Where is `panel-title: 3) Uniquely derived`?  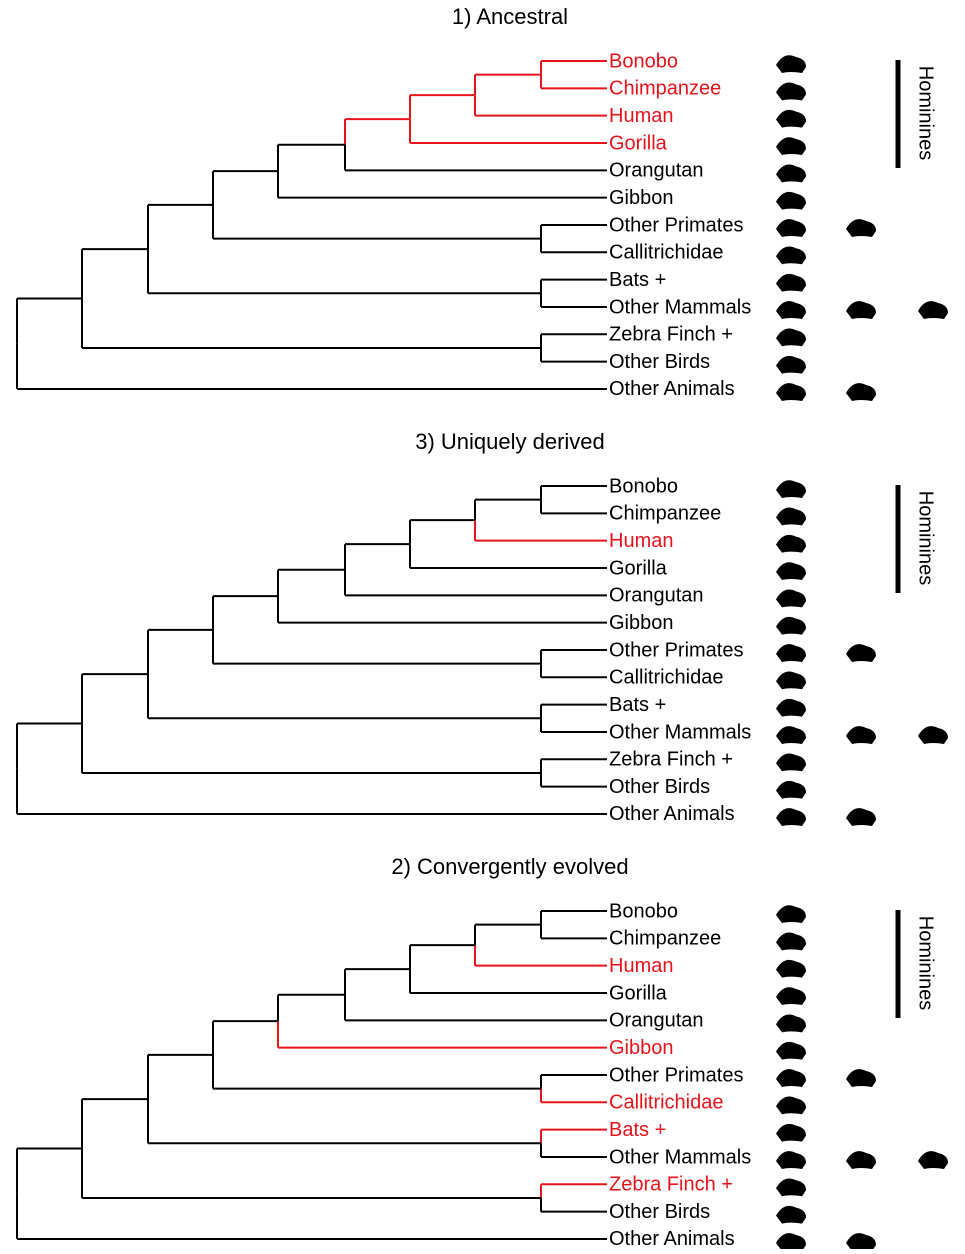
panel-title: 3) Uniquely derived is located at coordinates (510, 441).